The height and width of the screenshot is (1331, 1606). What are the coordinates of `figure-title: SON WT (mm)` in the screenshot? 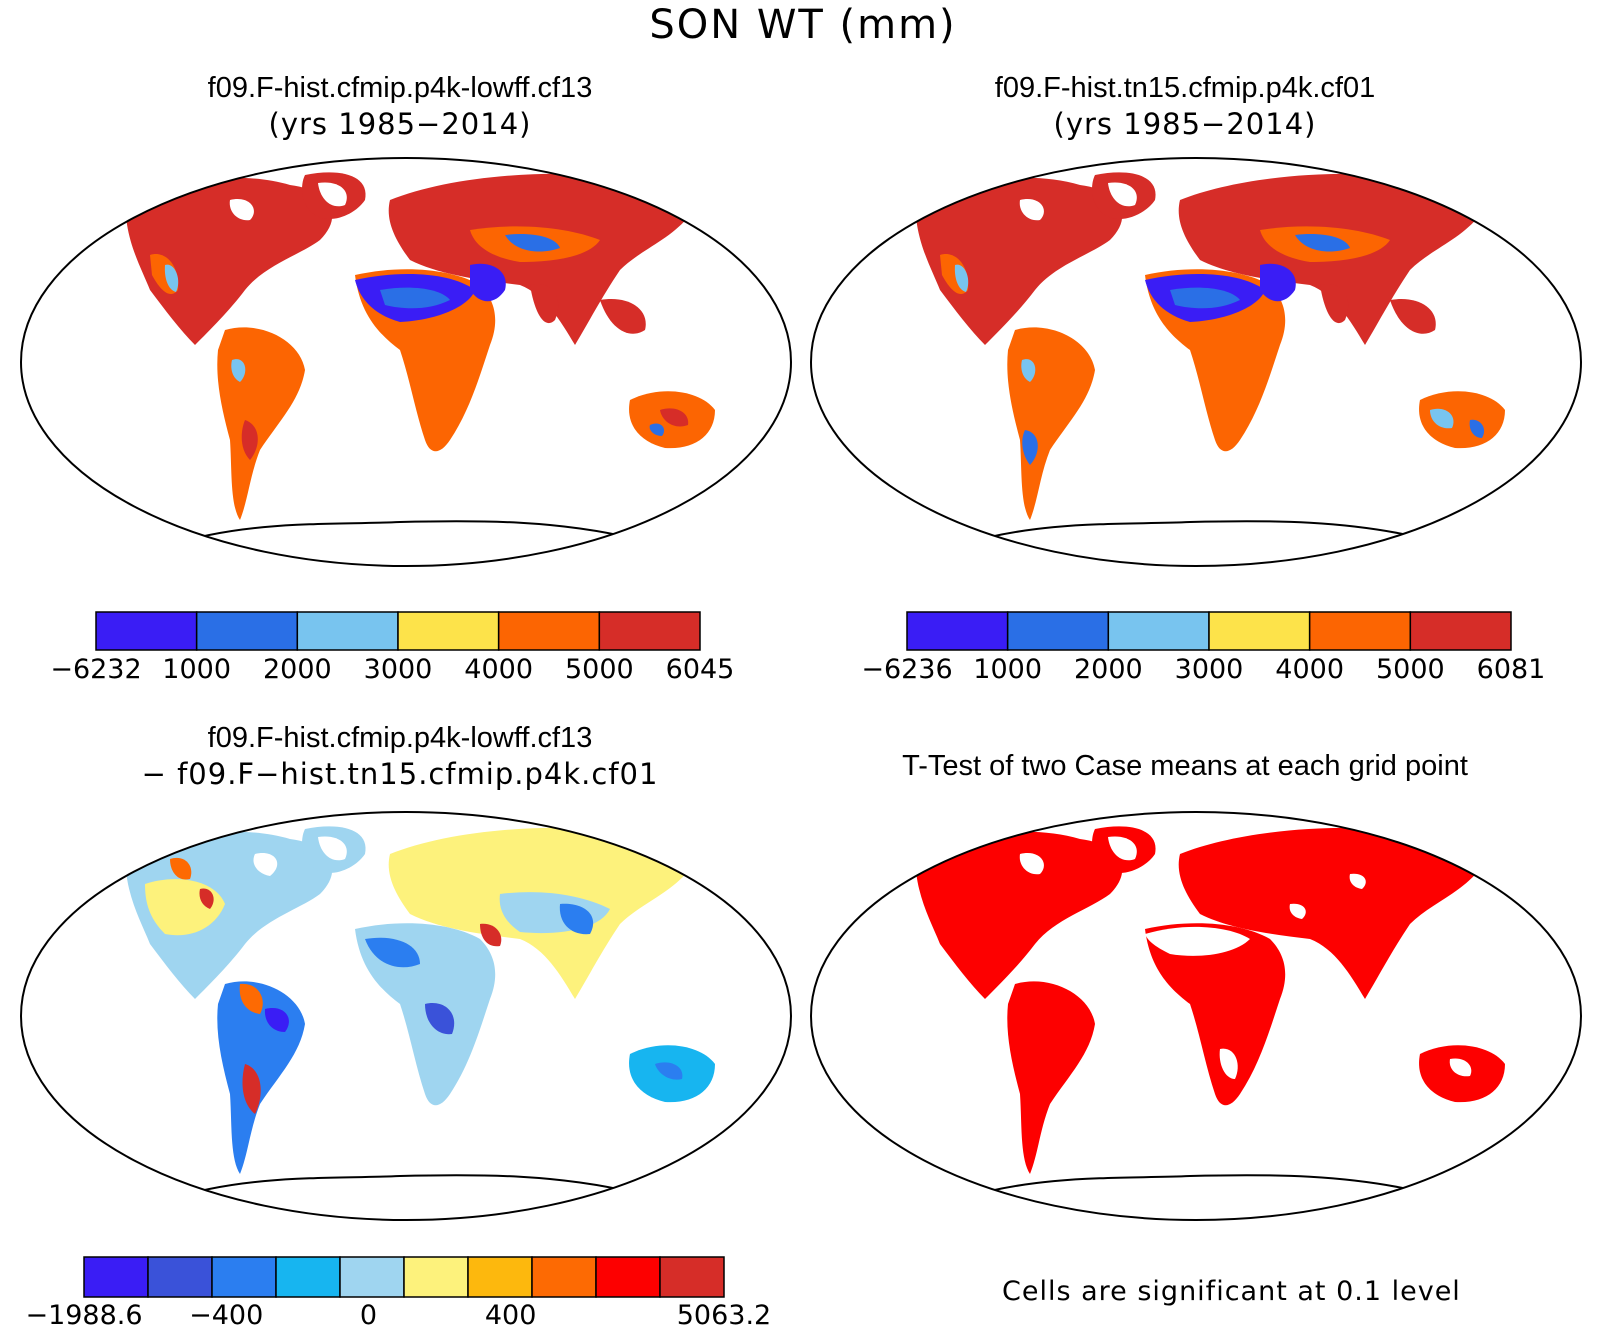 It's located at (803, 25).